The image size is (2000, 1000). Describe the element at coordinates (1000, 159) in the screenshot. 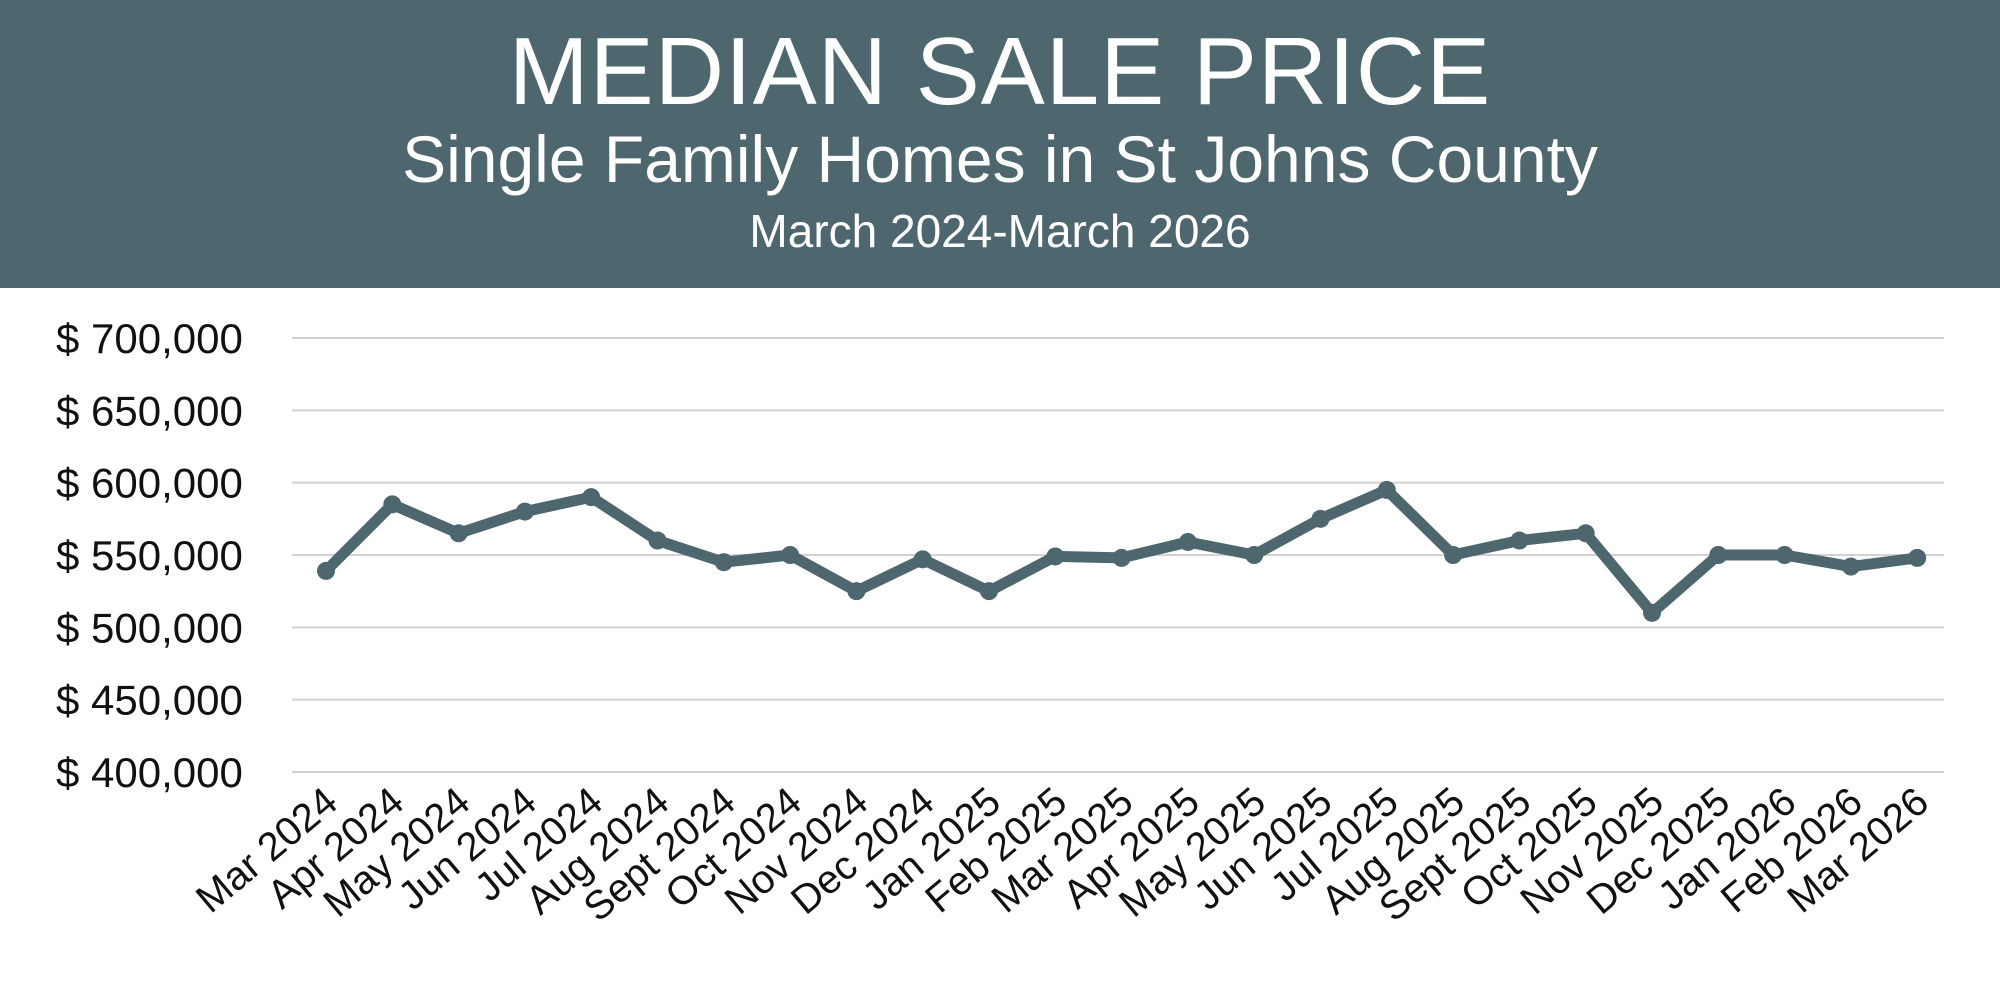

I see `chart-subtitle: Single Family Homes in St Johns County` at that location.